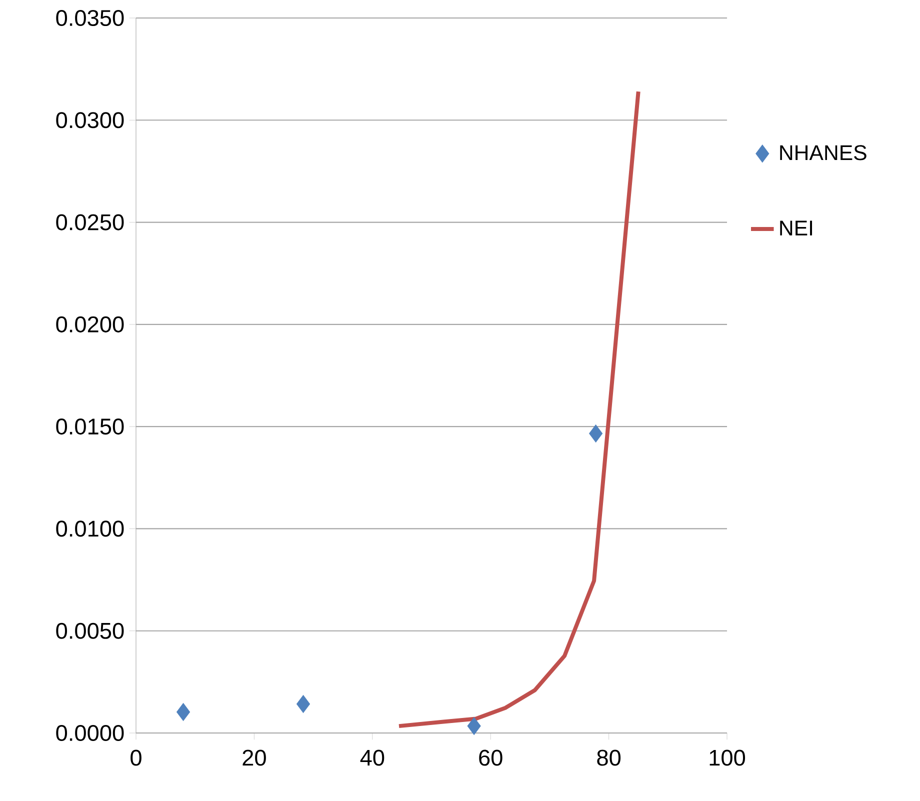 The image size is (920, 801). Describe the element at coordinates (796, 228) in the screenshot. I see `legend-label: NEI` at that location.